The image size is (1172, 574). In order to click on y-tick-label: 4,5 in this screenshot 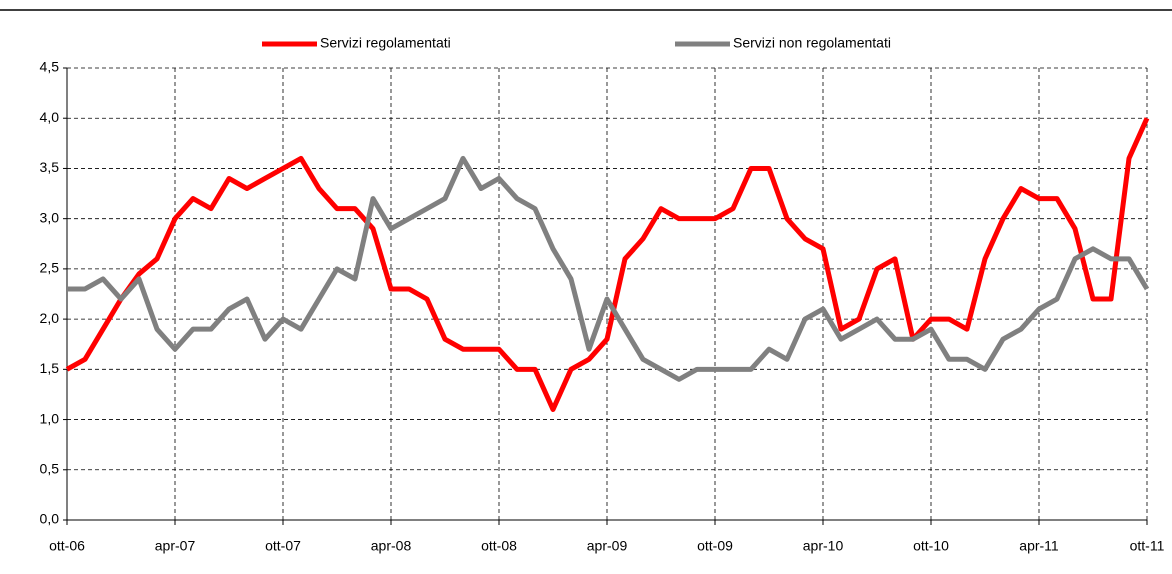, I will do `click(50, 67)`.